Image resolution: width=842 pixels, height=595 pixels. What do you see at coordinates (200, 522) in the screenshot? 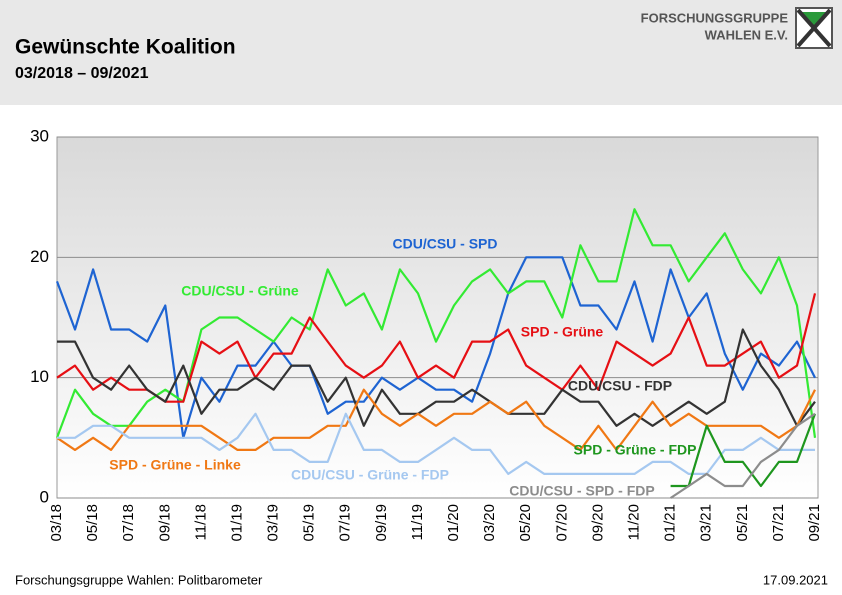
I see `x-tick-label: 11/18` at bounding box center [200, 522].